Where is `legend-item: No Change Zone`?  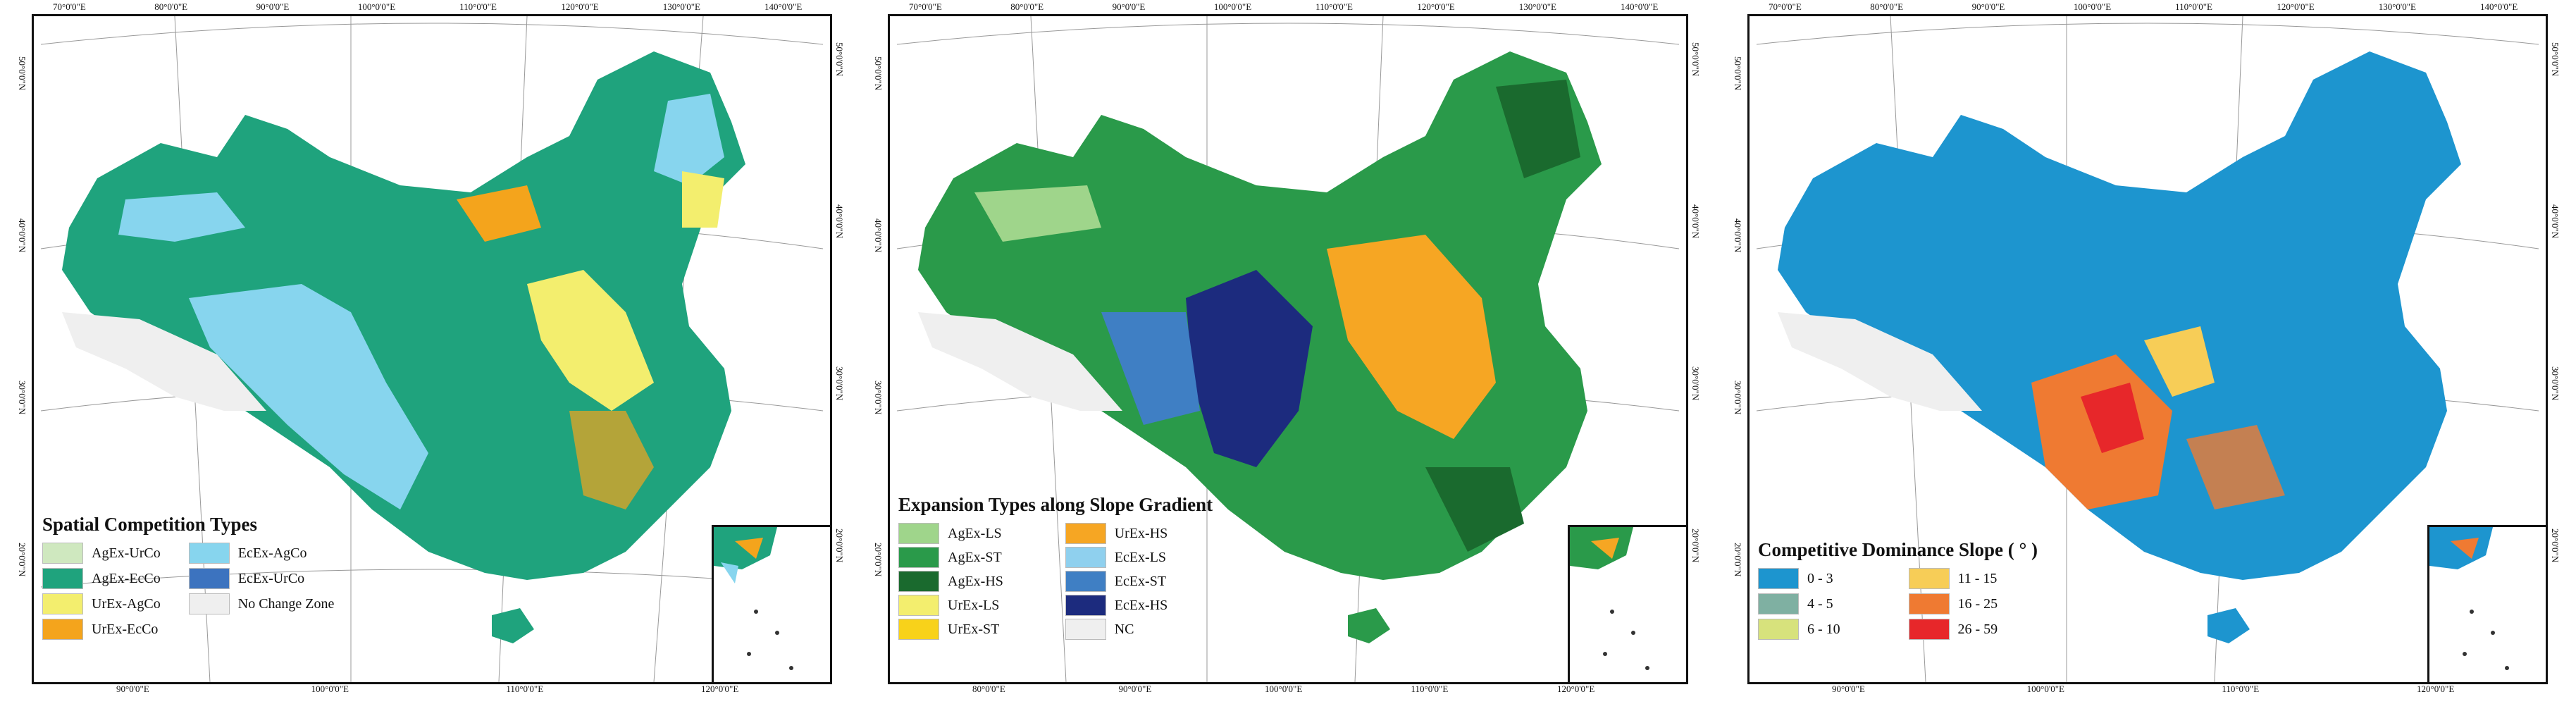 legend-item: No Change Zone is located at coordinates (261, 604).